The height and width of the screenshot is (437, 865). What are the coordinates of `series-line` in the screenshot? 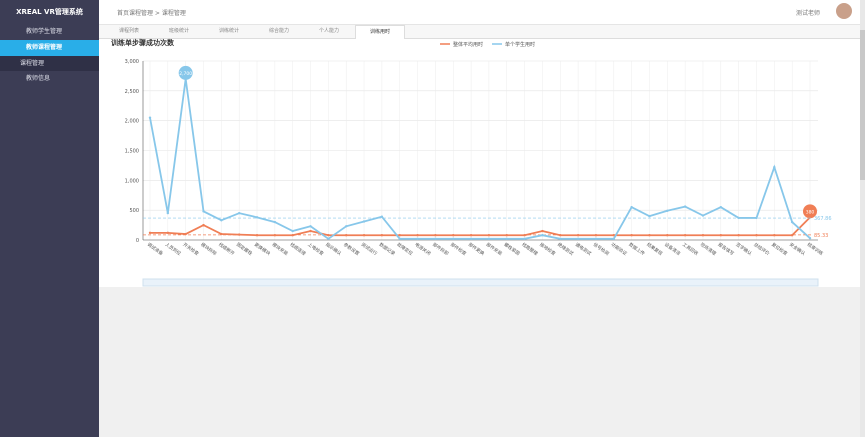 It's located at (480, 226).